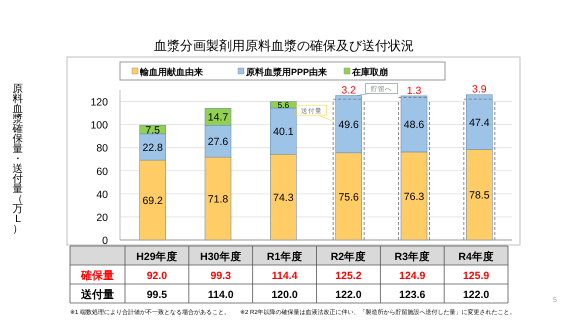  What do you see at coordinates (157, 256) in the screenshot?
I see `x-tick-label: H29年度` at bounding box center [157, 256].